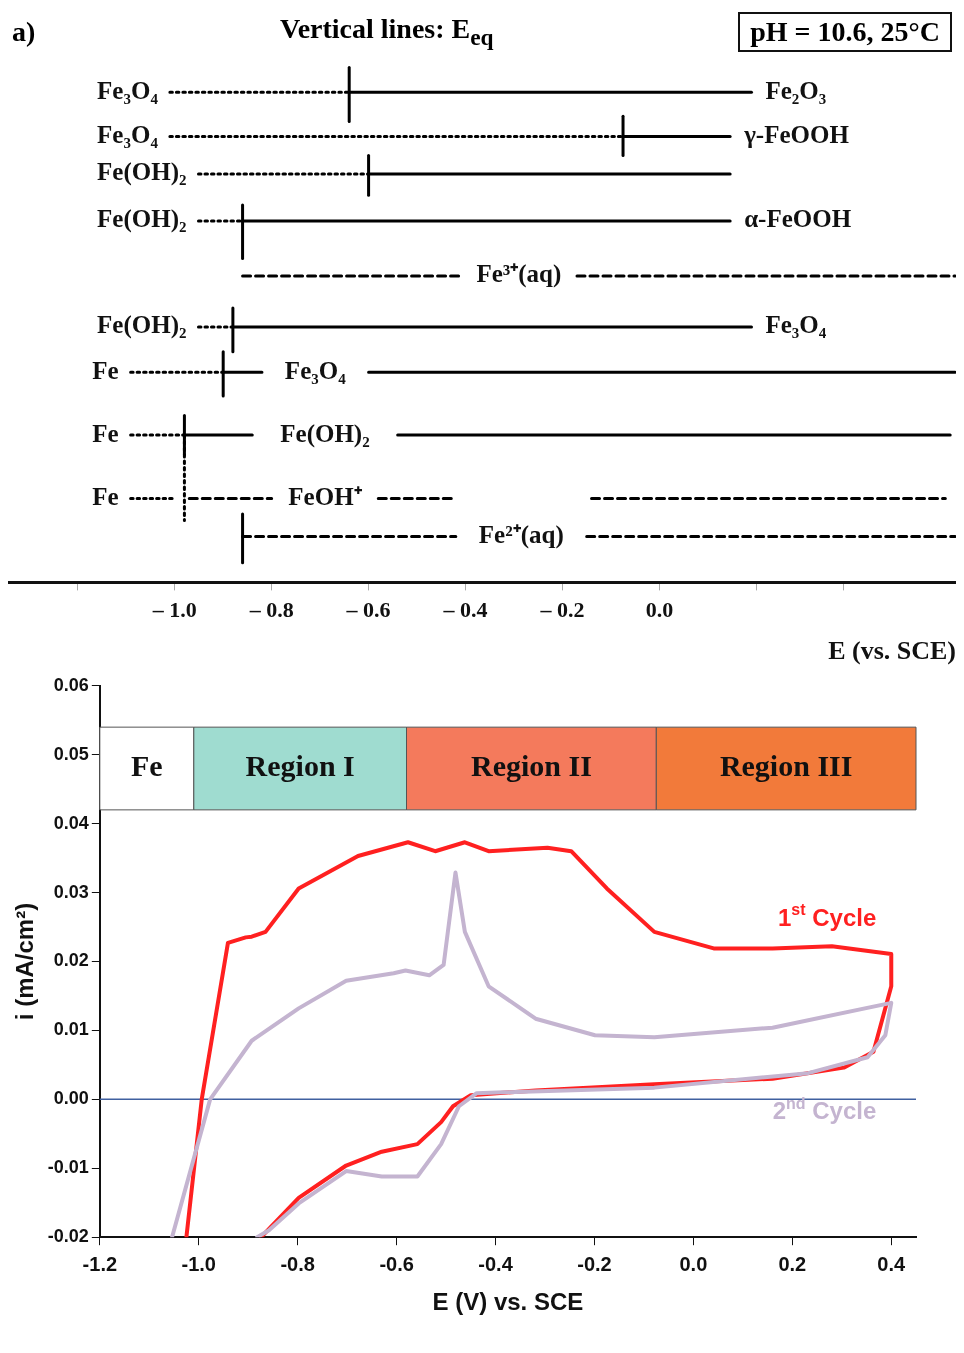  Describe the element at coordinates (147, 766) in the screenshot. I see `band-label: Fe` at that location.